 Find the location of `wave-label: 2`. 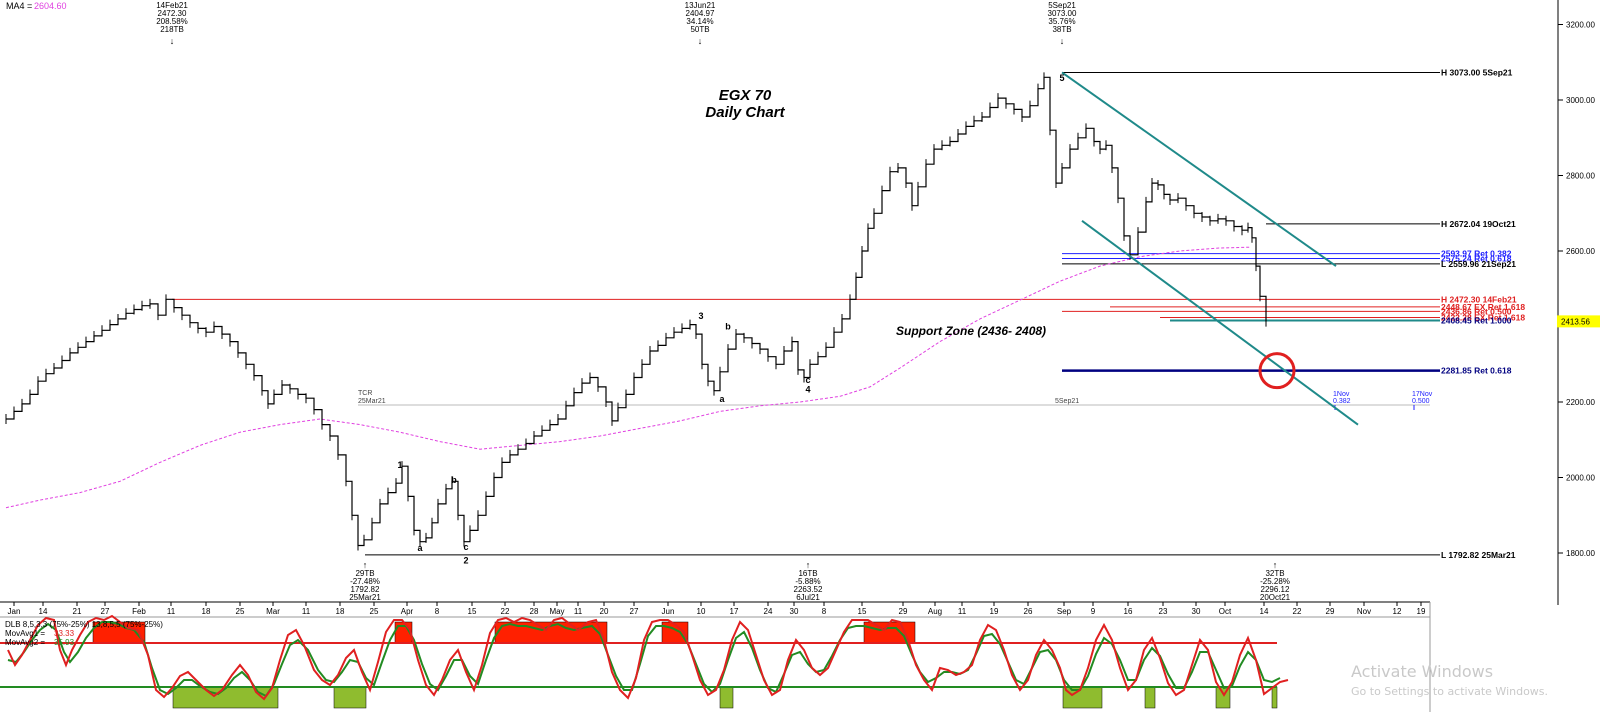

wave-label: 2 is located at coordinates (465, 561).